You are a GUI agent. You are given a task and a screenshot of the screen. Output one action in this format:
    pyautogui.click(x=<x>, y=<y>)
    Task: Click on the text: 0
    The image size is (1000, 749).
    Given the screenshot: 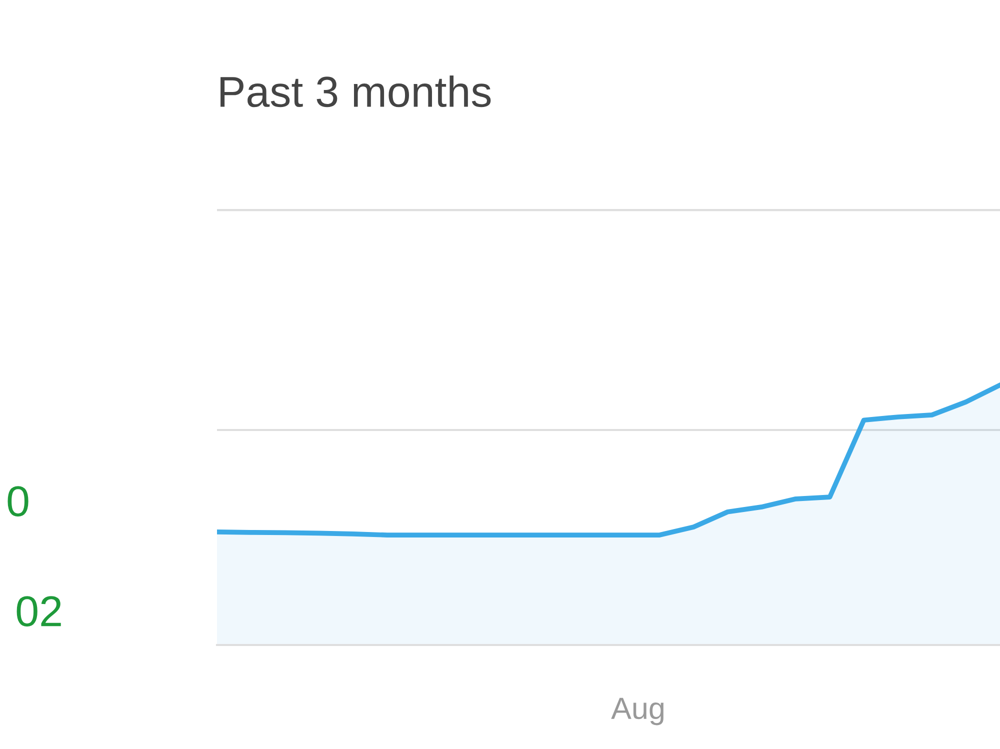 What is the action you would take?
    pyautogui.click(x=18, y=501)
    